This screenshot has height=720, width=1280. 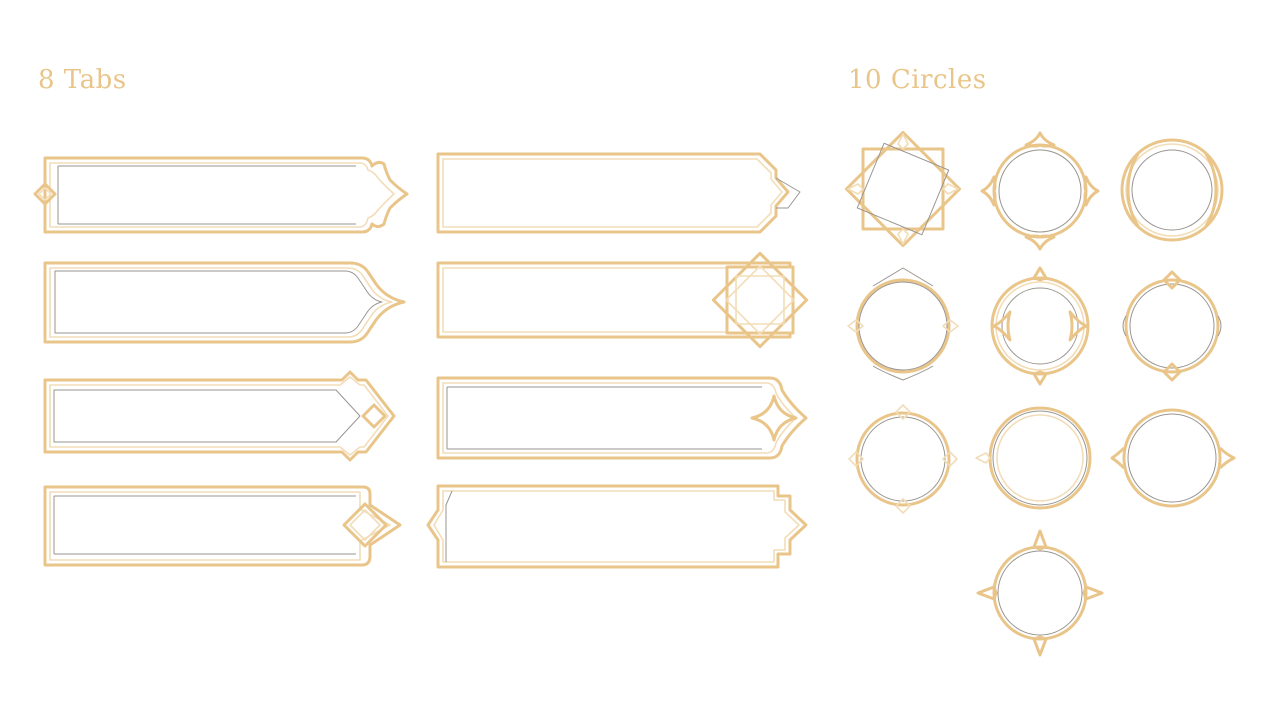 What do you see at coordinates (82, 80) in the screenshot?
I see `tabs-heading: 8 Tabs` at bounding box center [82, 80].